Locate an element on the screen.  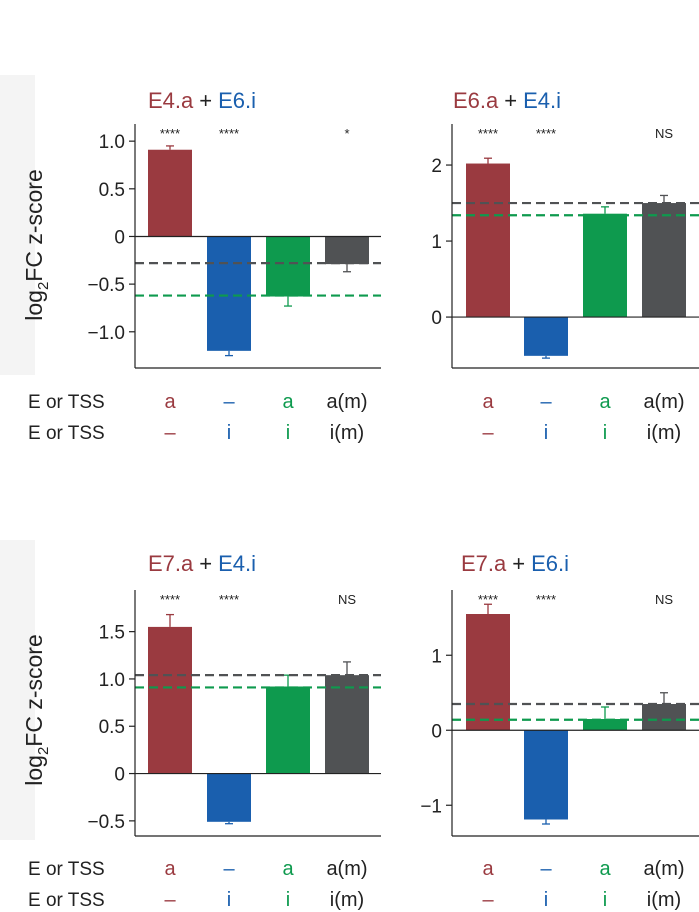
title-activator: E4.a is located at coordinates (171, 100).